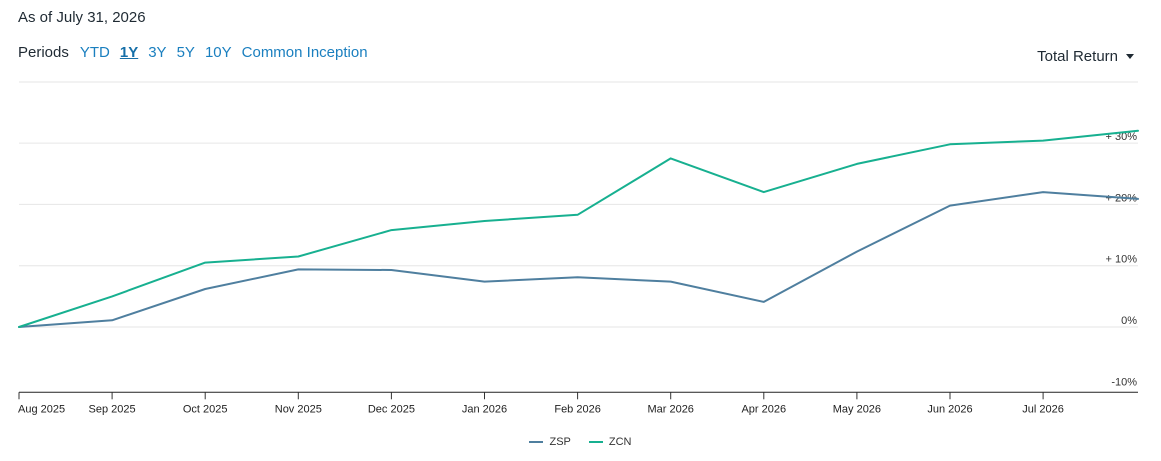 This screenshot has width=1161, height=461. What do you see at coordinates (560, 442) in the screenshot?
I see `legend-label: ZSP` at bounding box center [560, 442].